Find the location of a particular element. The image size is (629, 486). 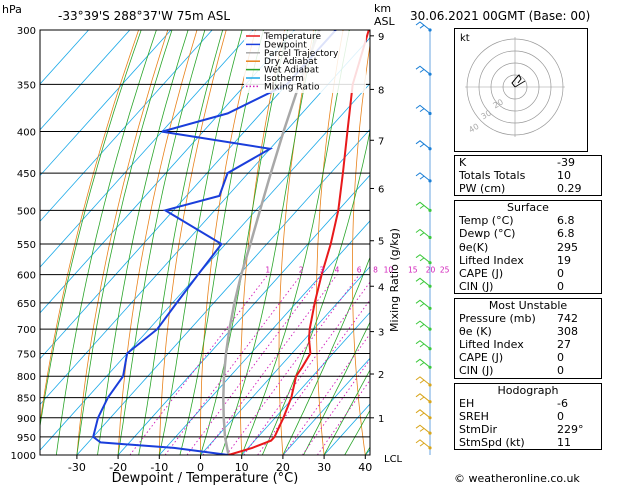

pressure-tick-label: 500 is located at coordinates (26, 211).